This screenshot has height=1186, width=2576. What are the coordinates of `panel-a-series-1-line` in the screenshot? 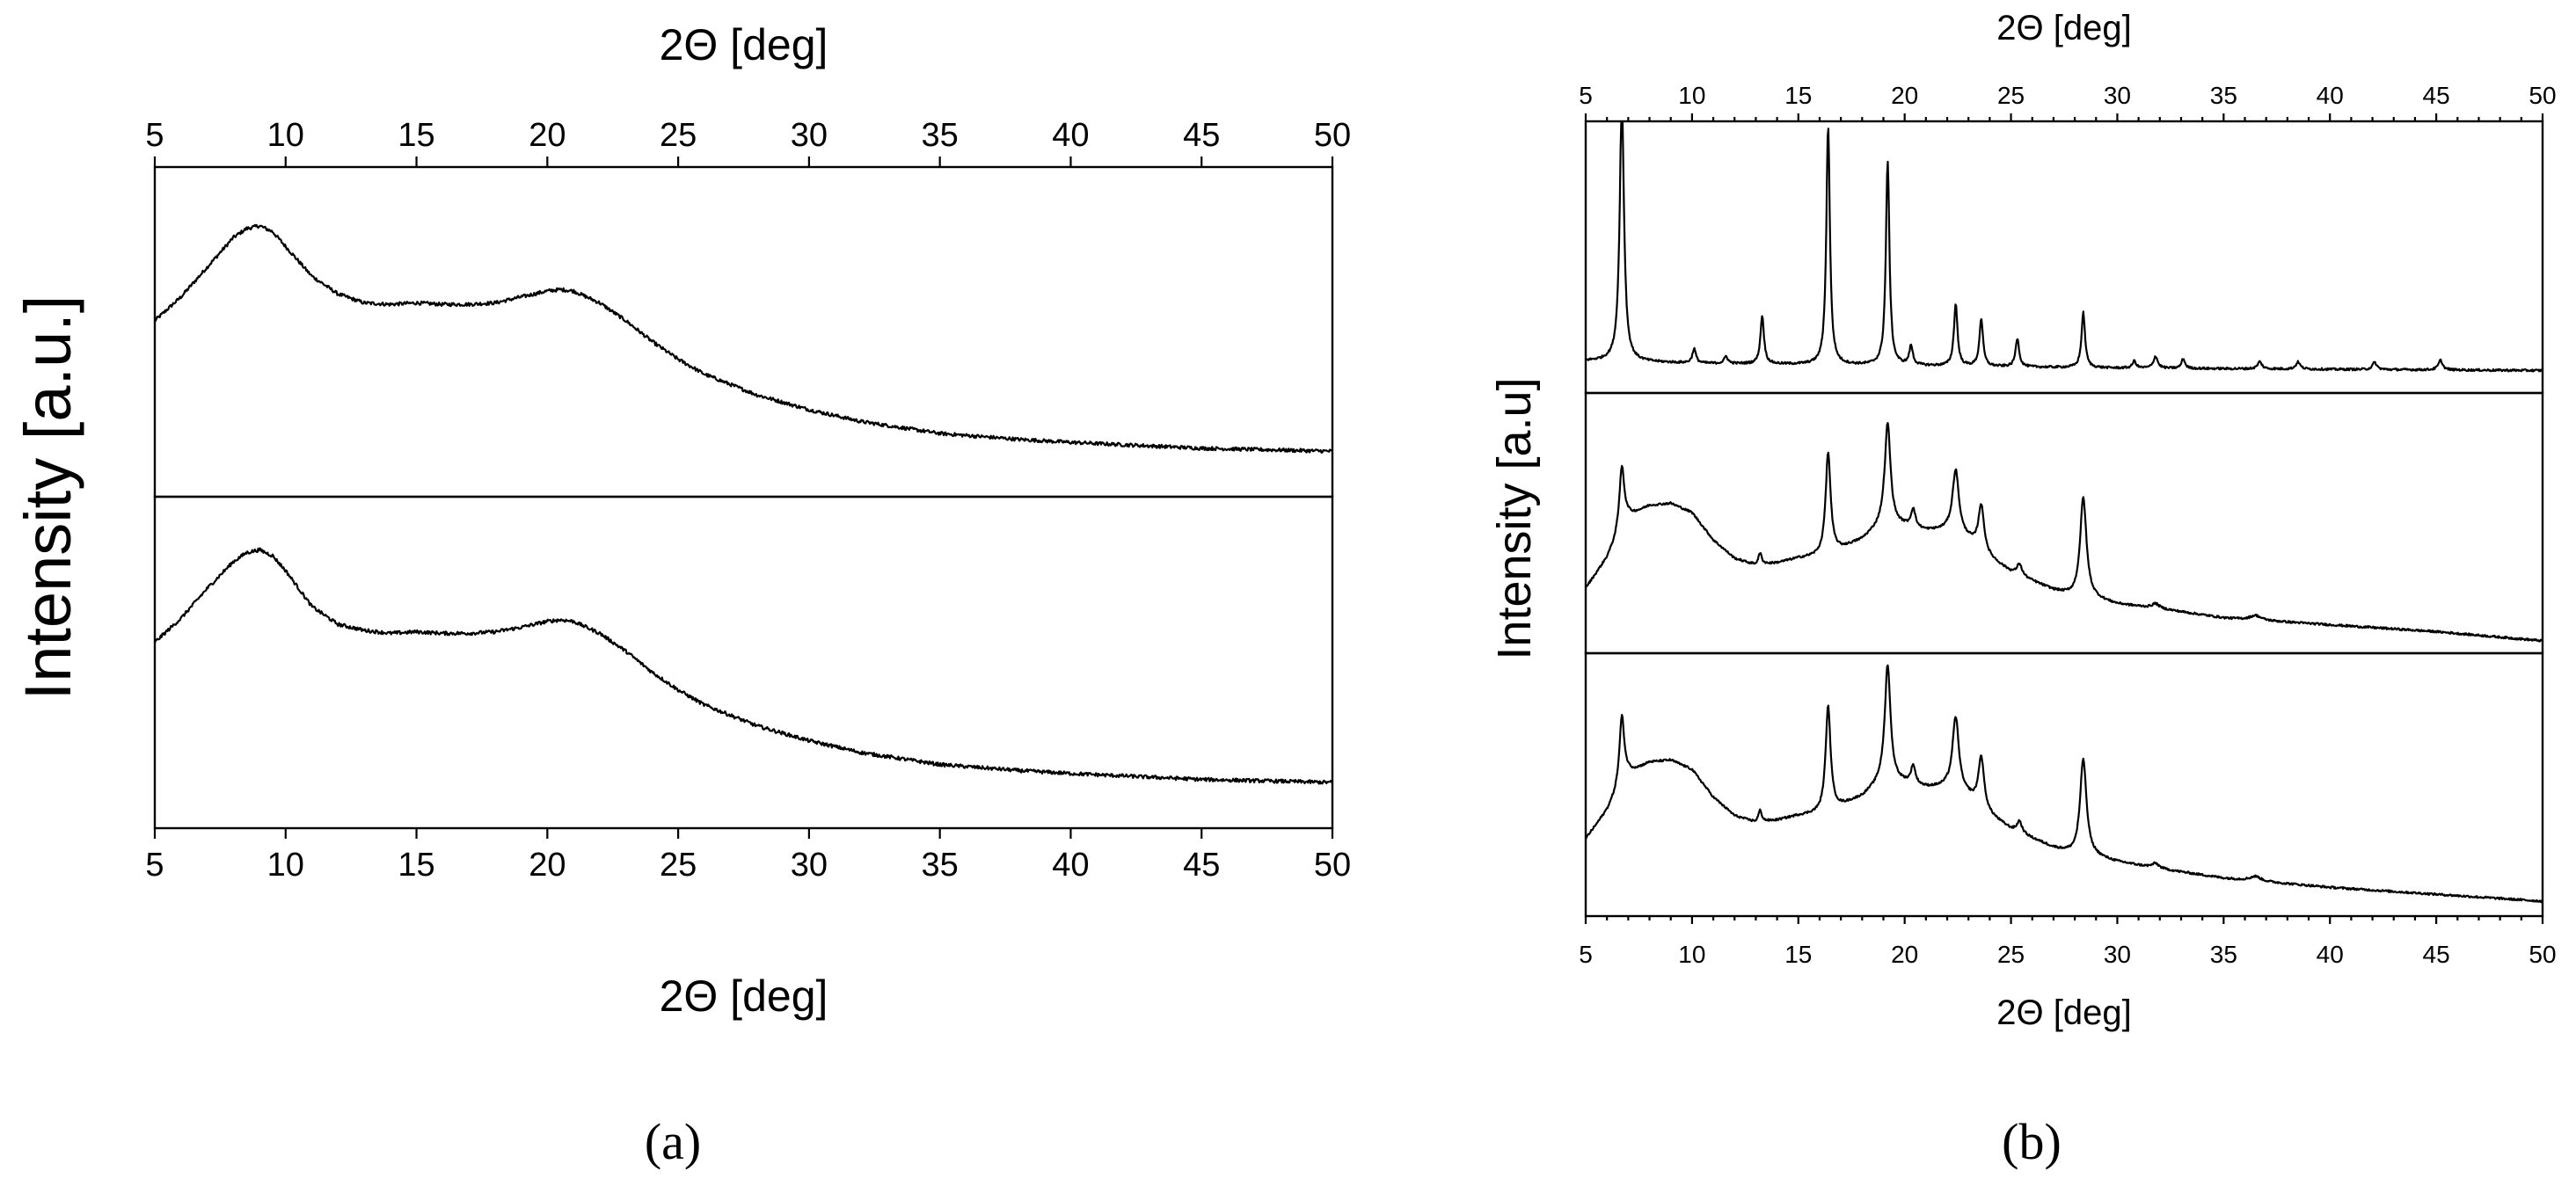 It's located at (743, 339).